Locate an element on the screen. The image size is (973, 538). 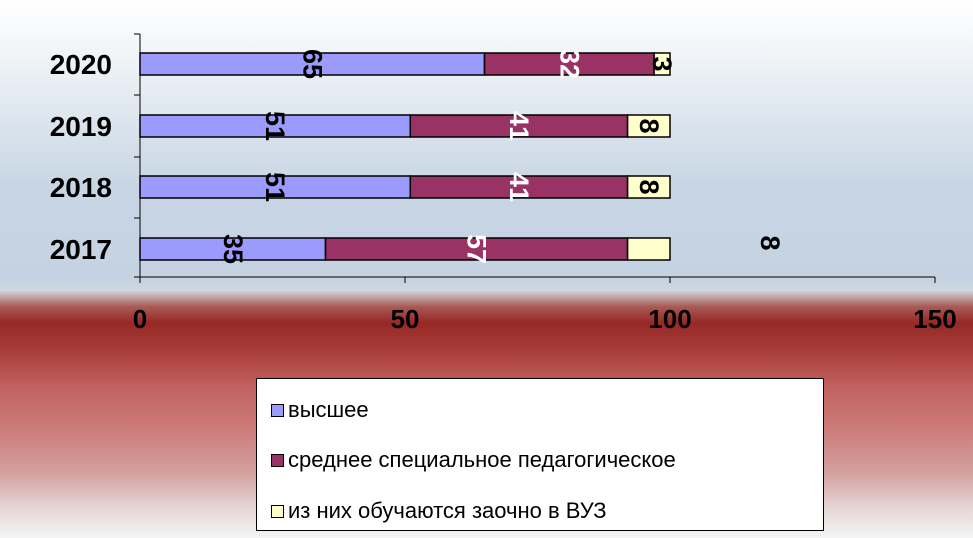
bar-correspondence-2019 is located at coordinates (648, 126).